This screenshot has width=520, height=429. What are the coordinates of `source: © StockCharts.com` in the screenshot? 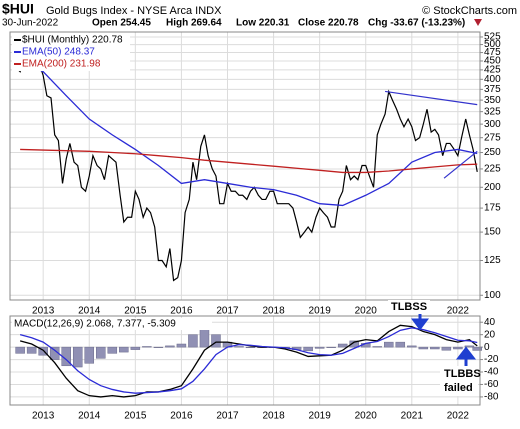 It's located at (469, 11).